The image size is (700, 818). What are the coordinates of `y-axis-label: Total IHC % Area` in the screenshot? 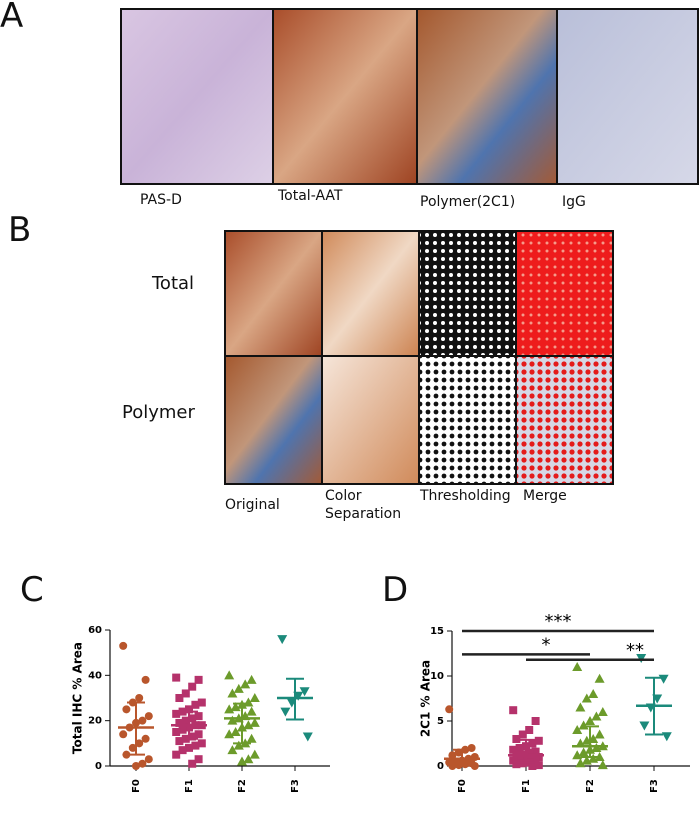 It's located at (78, 698).